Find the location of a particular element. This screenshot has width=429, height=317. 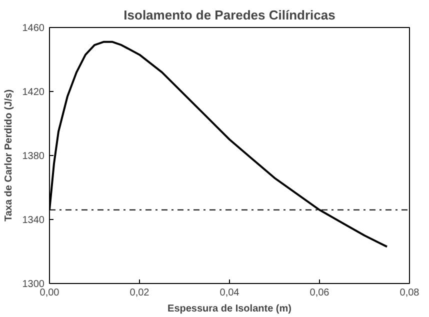

y-tick-label: 1300 is located at coordinates (33, 284).